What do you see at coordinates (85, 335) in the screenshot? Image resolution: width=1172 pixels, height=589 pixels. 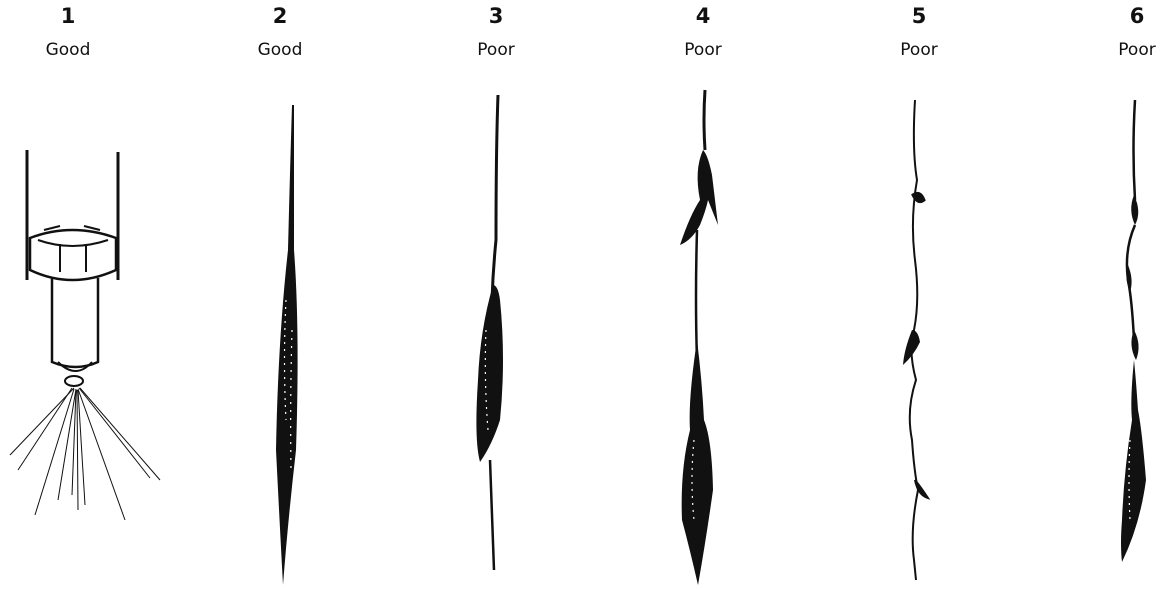 I see `injector-nozzle-drawing` at bounding box center [85, 335].